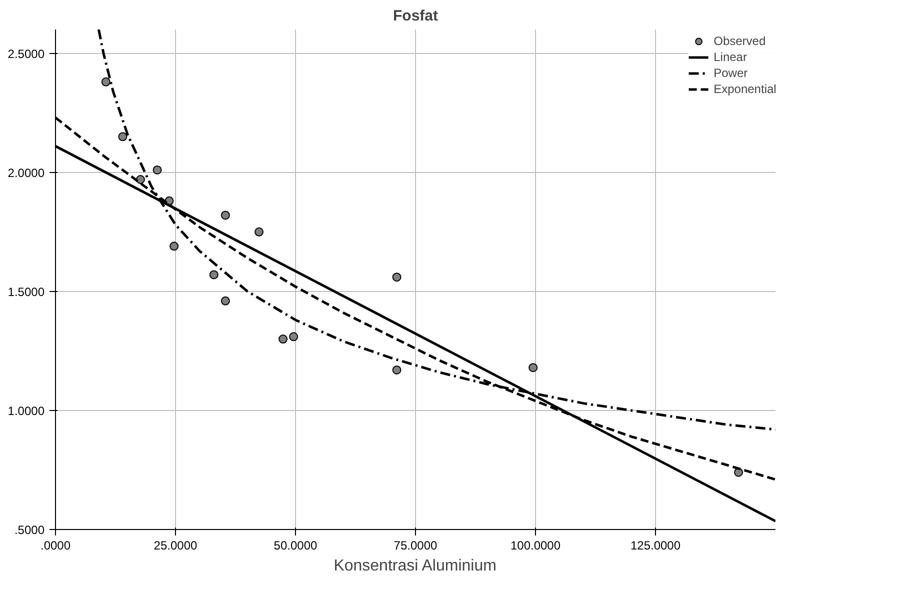  What do you see at coordinates (29, 530) in the screenshot?
I see `y-tick-label: .5000` at bounding box center [29, 530].